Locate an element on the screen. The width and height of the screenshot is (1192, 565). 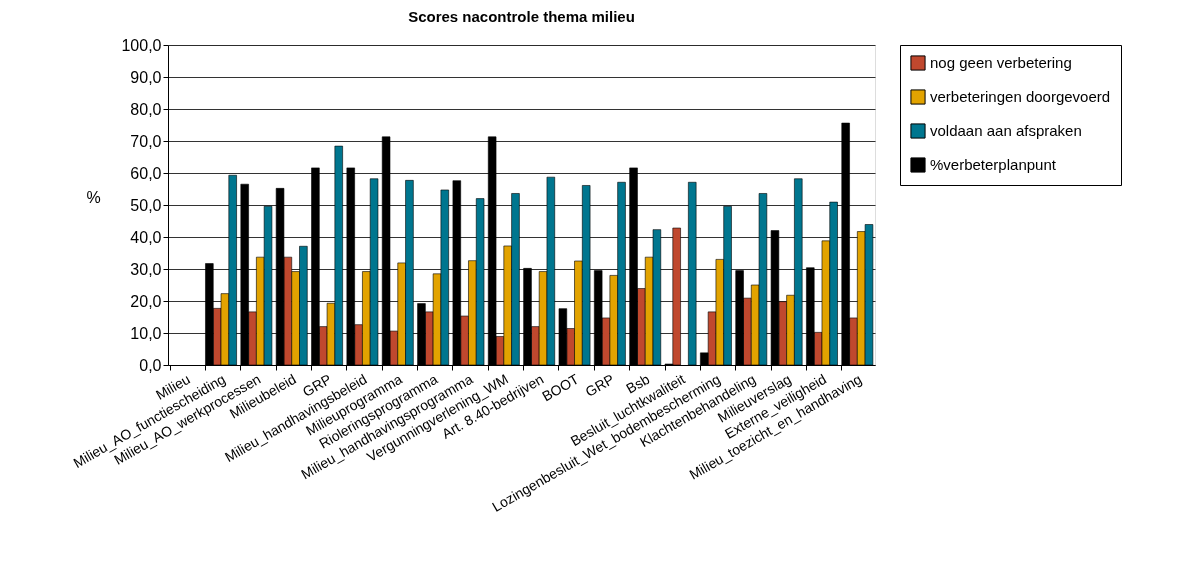
y-tick-label: 90,0 is located at coordinates (146, 77).